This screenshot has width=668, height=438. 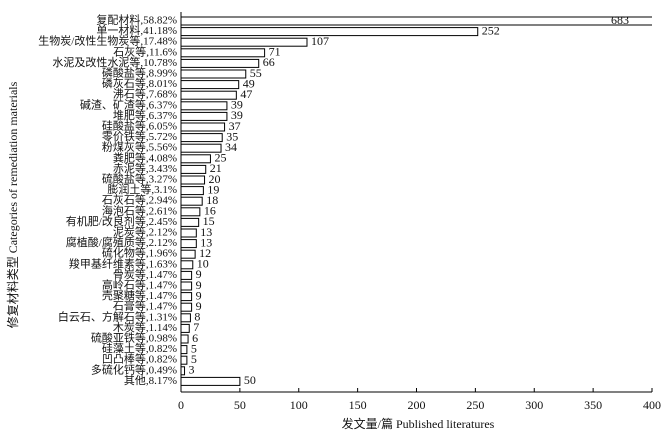 What do you see at coordinates (213, 189) in the screenshot?
I see `value-label: 19` at bounding box center [213, 189].